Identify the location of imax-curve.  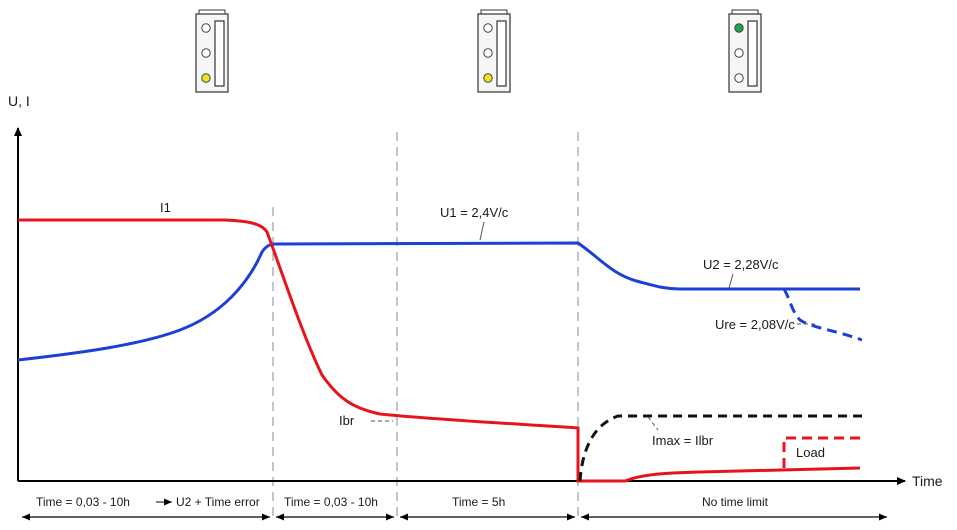
(720, 448).